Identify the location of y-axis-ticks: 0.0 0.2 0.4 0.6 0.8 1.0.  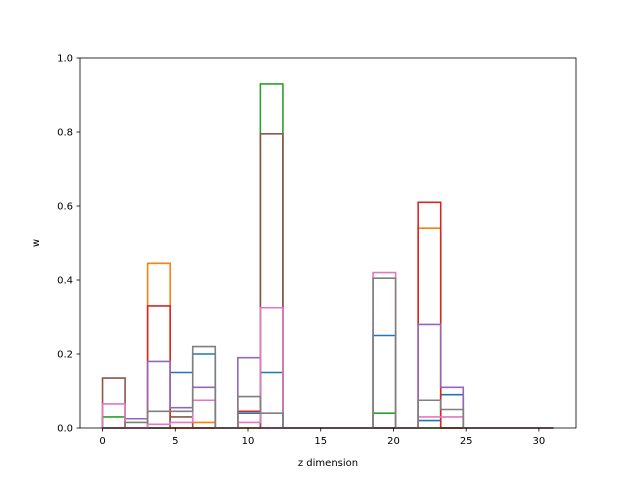
(68, 244).